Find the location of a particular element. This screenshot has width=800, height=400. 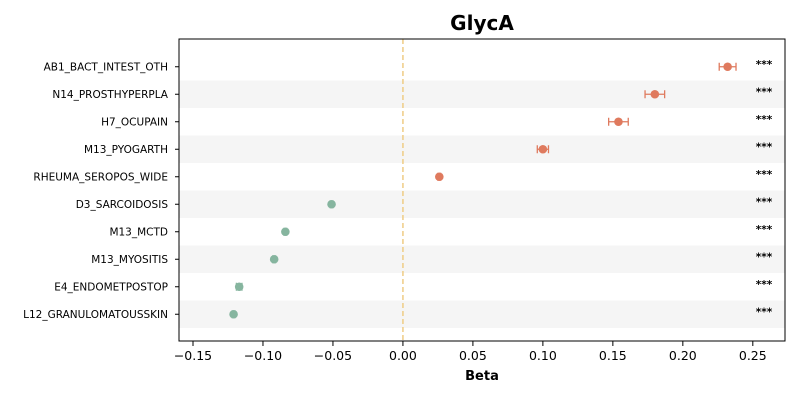

x-tick-label: 0.15 is located at coordinates (613, 355).